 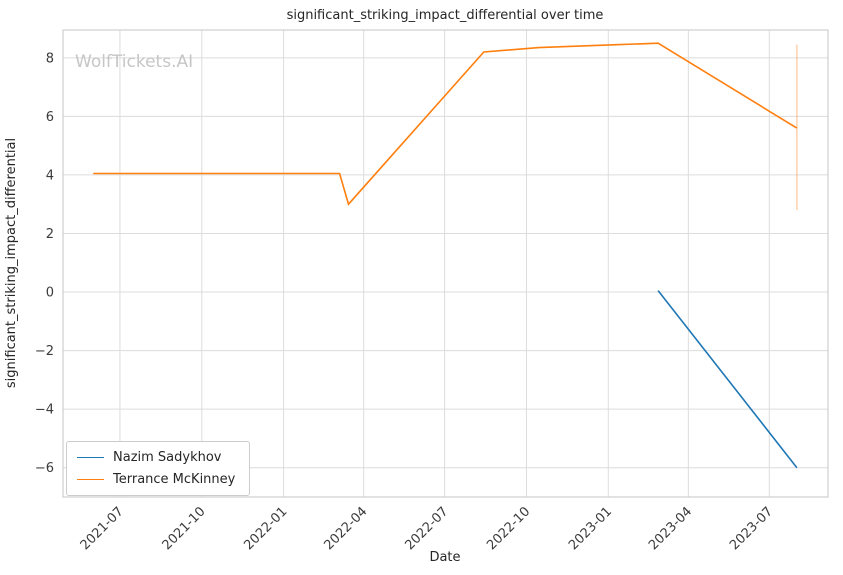 I want to click on y-tick-label: 2, so click(x=50, y=234).